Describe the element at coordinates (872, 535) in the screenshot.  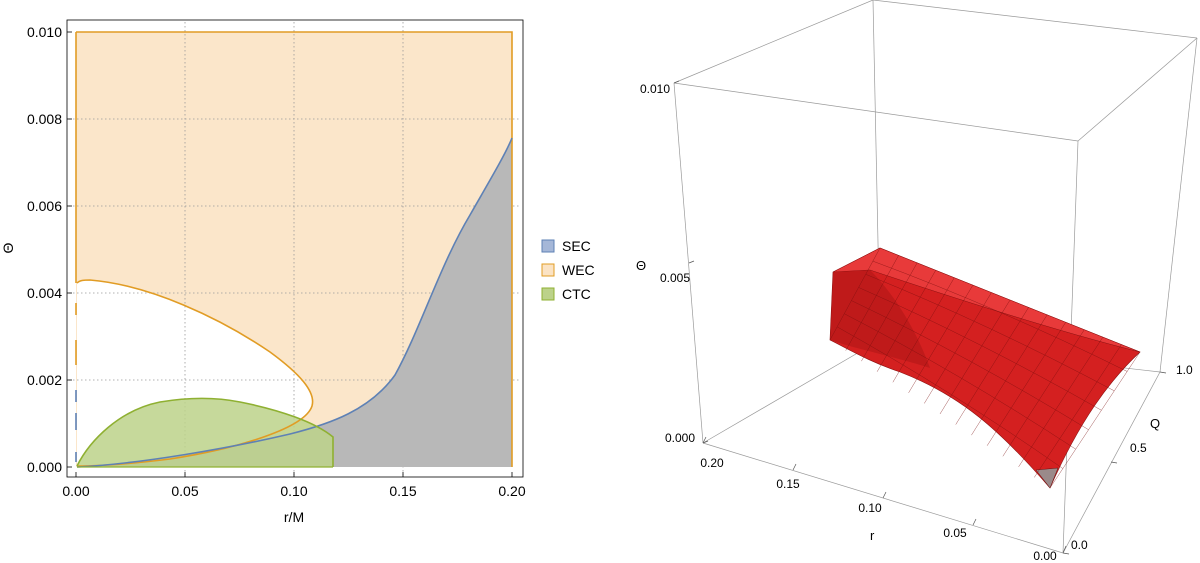
I see `r-axis-label: r` at that location.